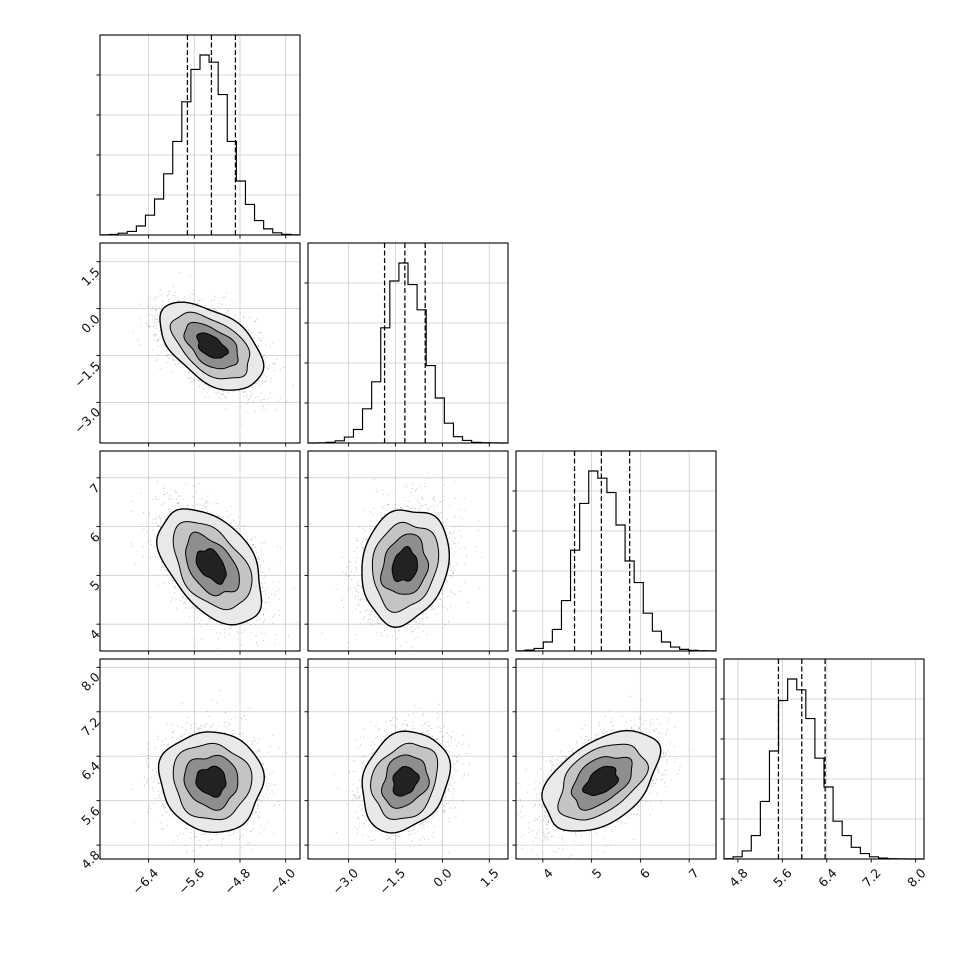  I want to click on x-tick-label-p1-0-text: −6.4, so click(145, 881).